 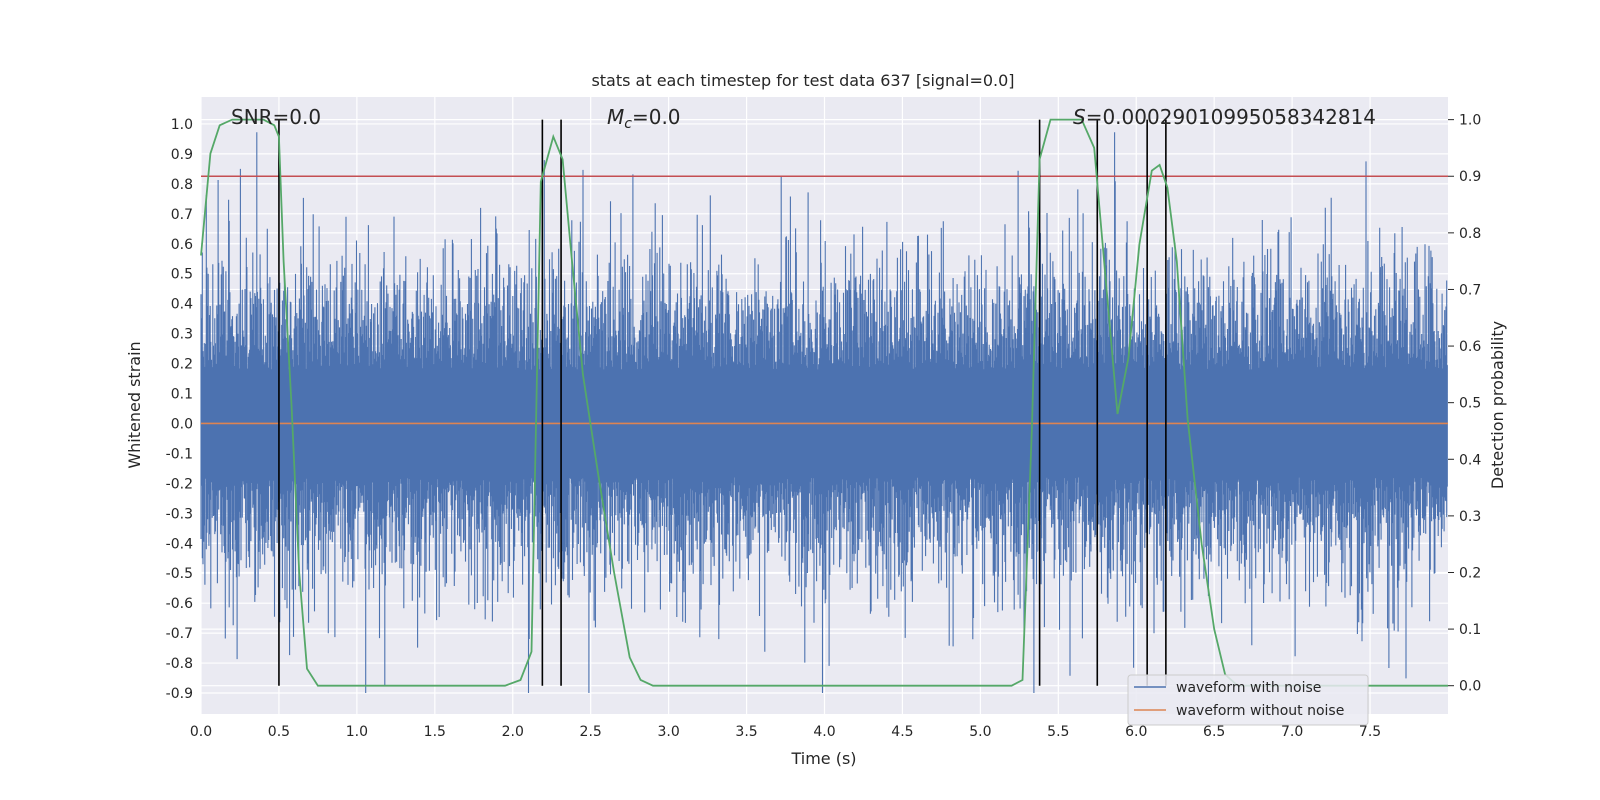 What do you see at coordinates (1470, 517) in the screenshot?
I see `y2-tick-label: 0.3` at bounding box center [1470, 517].